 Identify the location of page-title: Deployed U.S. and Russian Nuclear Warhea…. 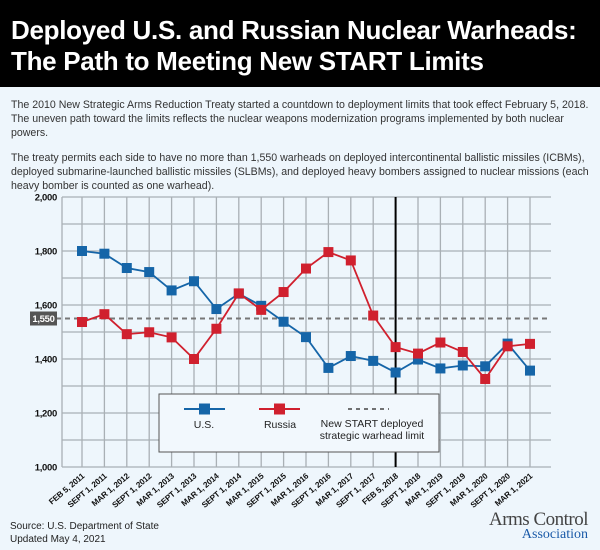
(294, 46).